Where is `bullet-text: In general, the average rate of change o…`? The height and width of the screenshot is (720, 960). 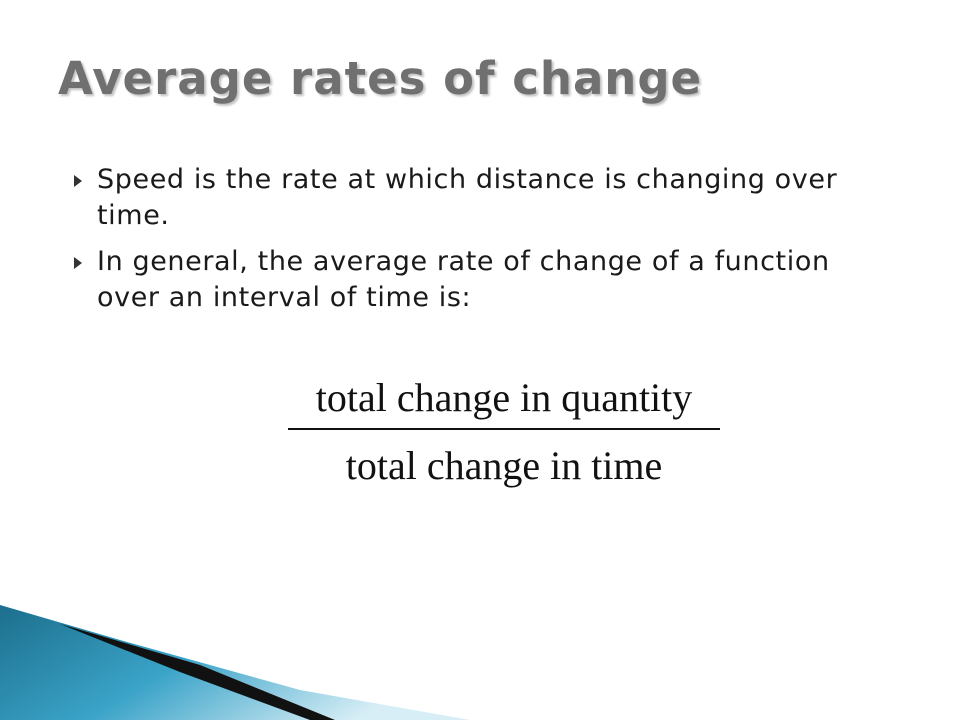 bullet-text: In general, the average rate of change o… is located at coordinates (463, 279).